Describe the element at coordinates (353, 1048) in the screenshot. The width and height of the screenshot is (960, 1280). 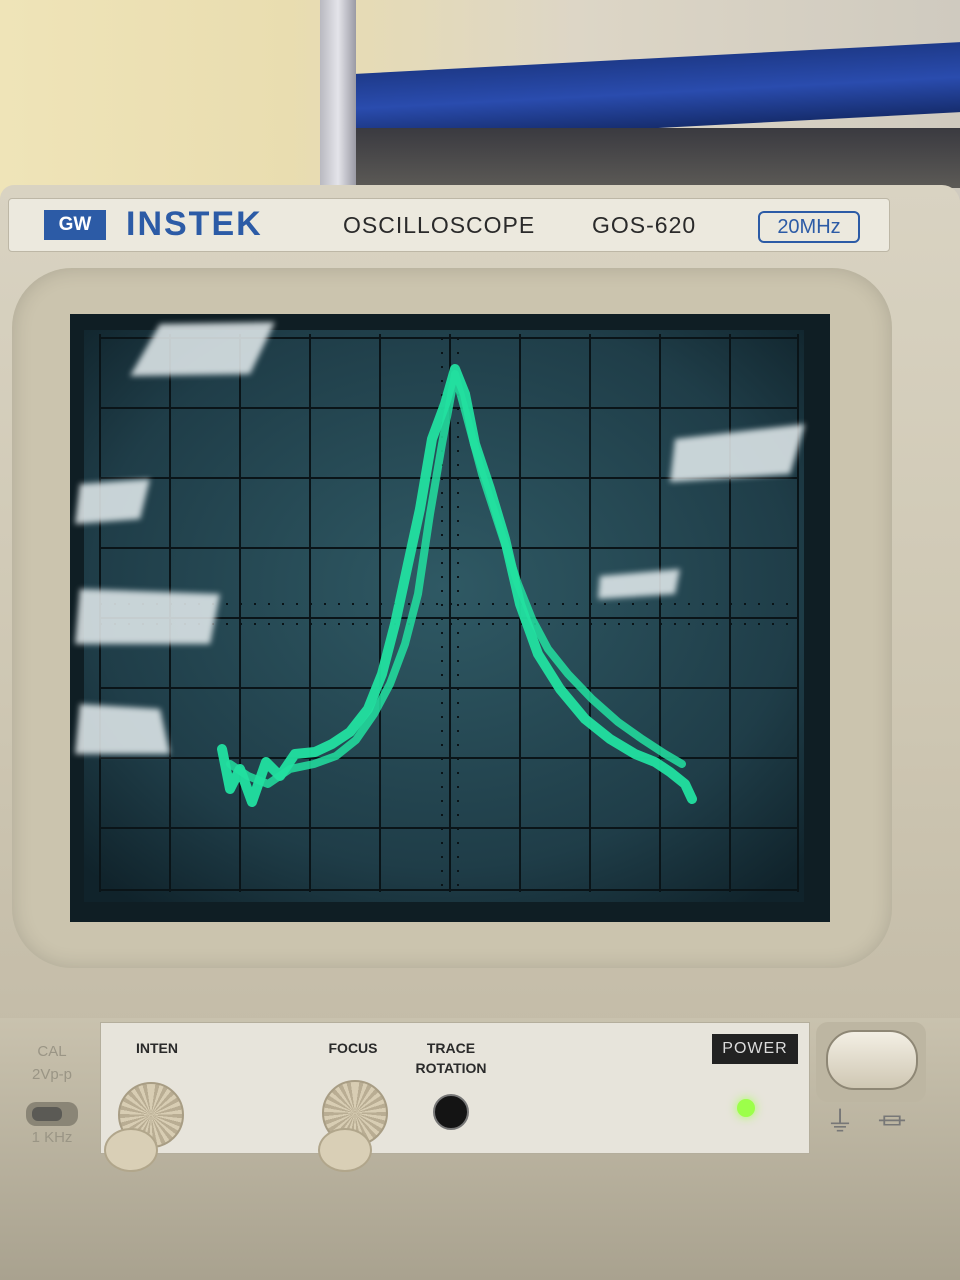
I see `focus-label: FOCUS` at that location.